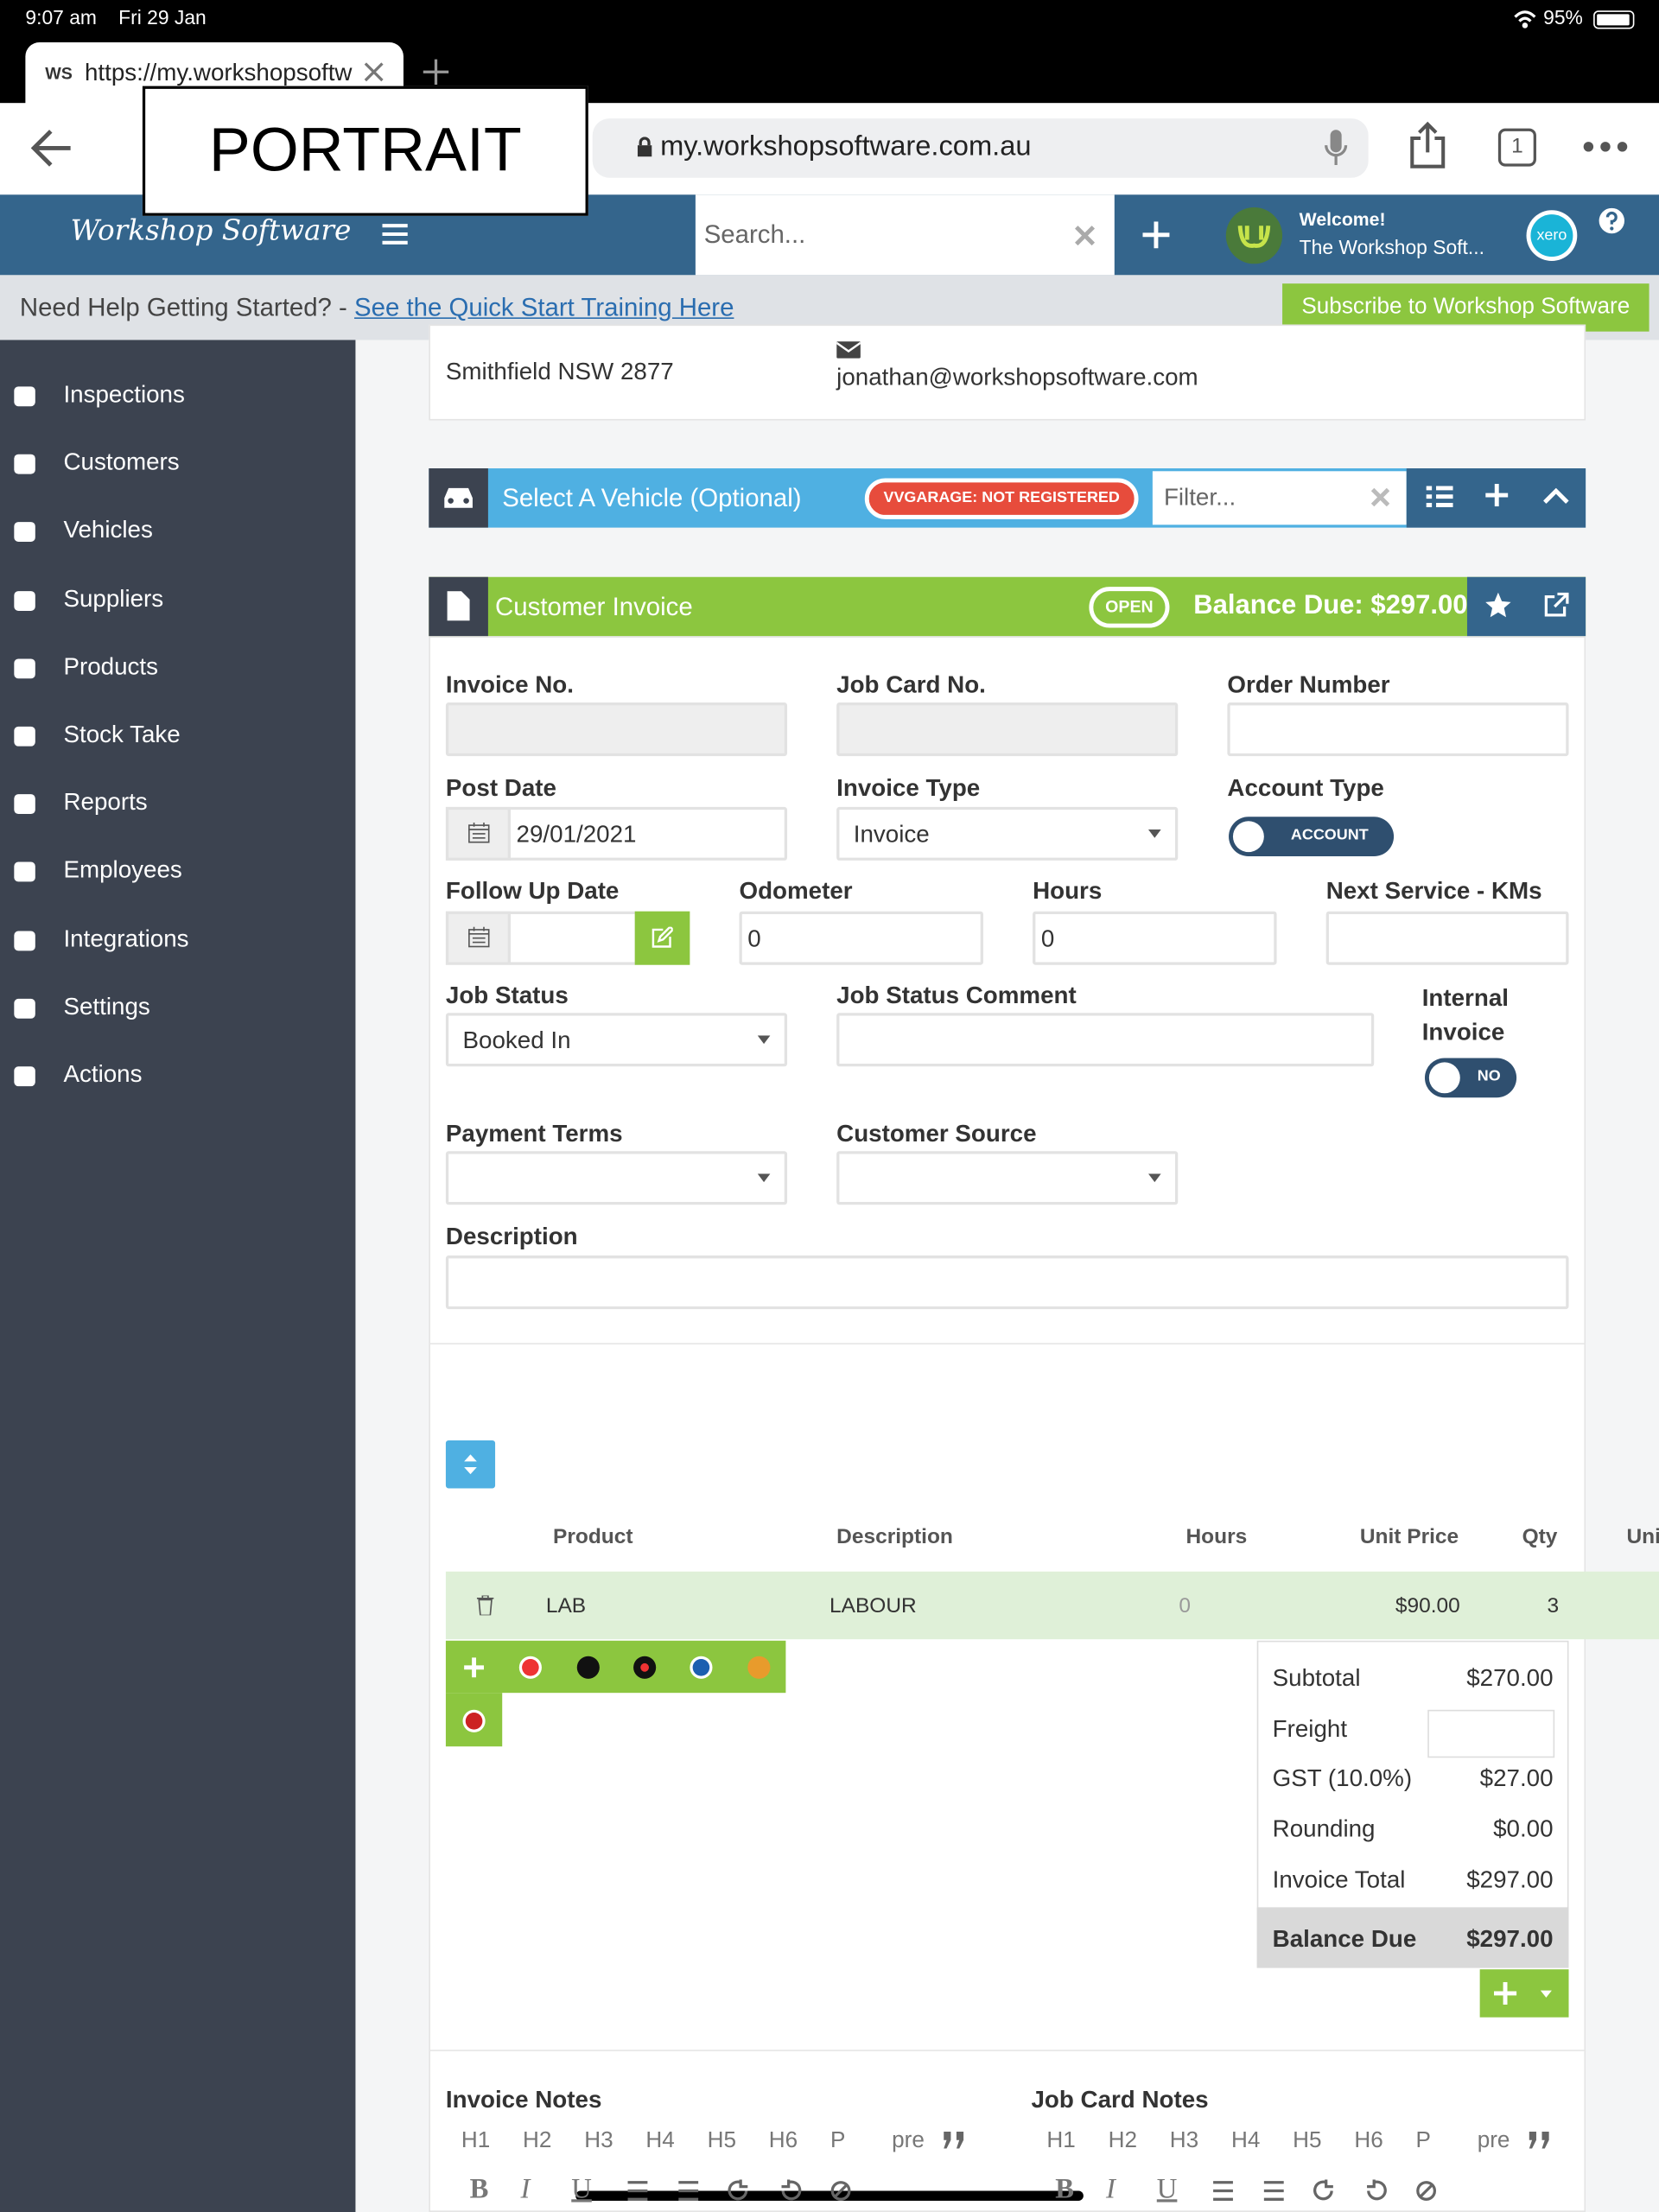 This screenshot has height=2212, width=1659. What do you see at coordinates (1465, 307) in the screenshot?
I see `subscribe-button: Subscribe to Workshop Software` at bounding box center [1465, 307].